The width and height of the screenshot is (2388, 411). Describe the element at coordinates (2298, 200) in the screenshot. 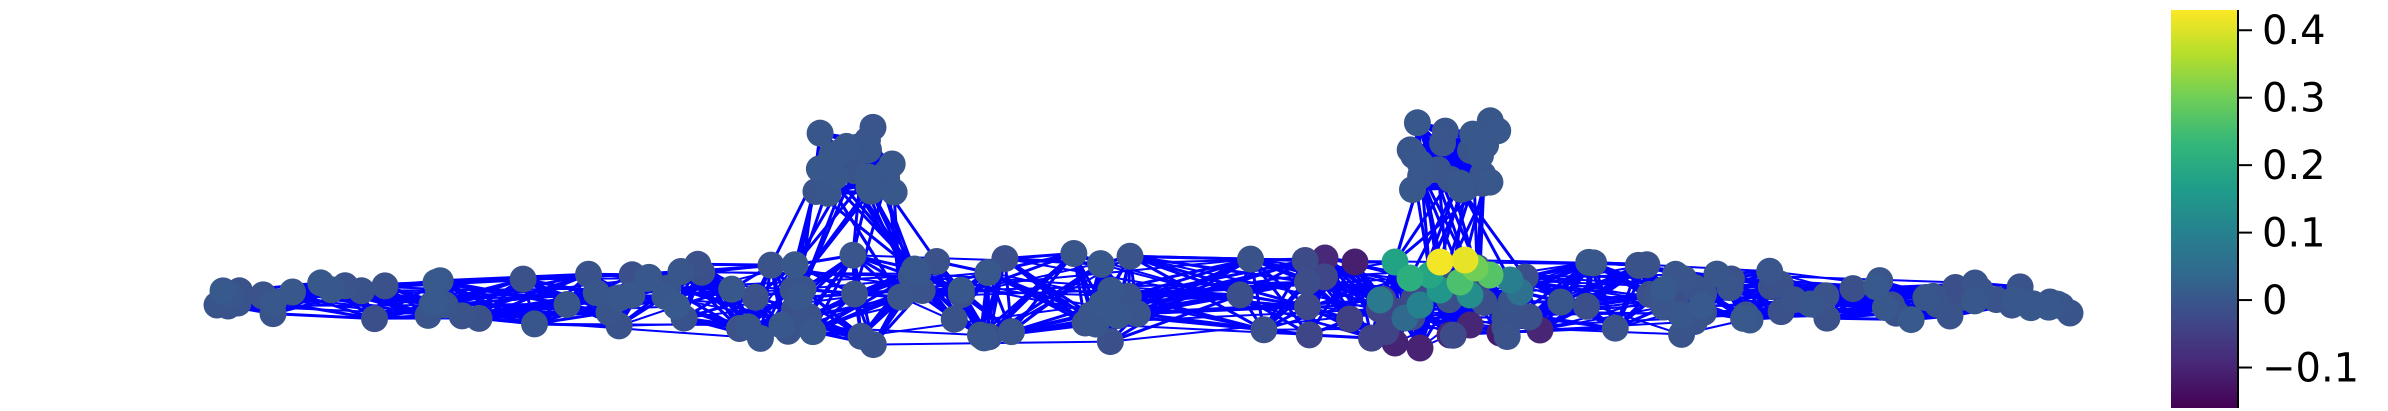

I see `colorbar-ticks: 0.4 0.3 0.2 0.1 0 −0.1` at that location.